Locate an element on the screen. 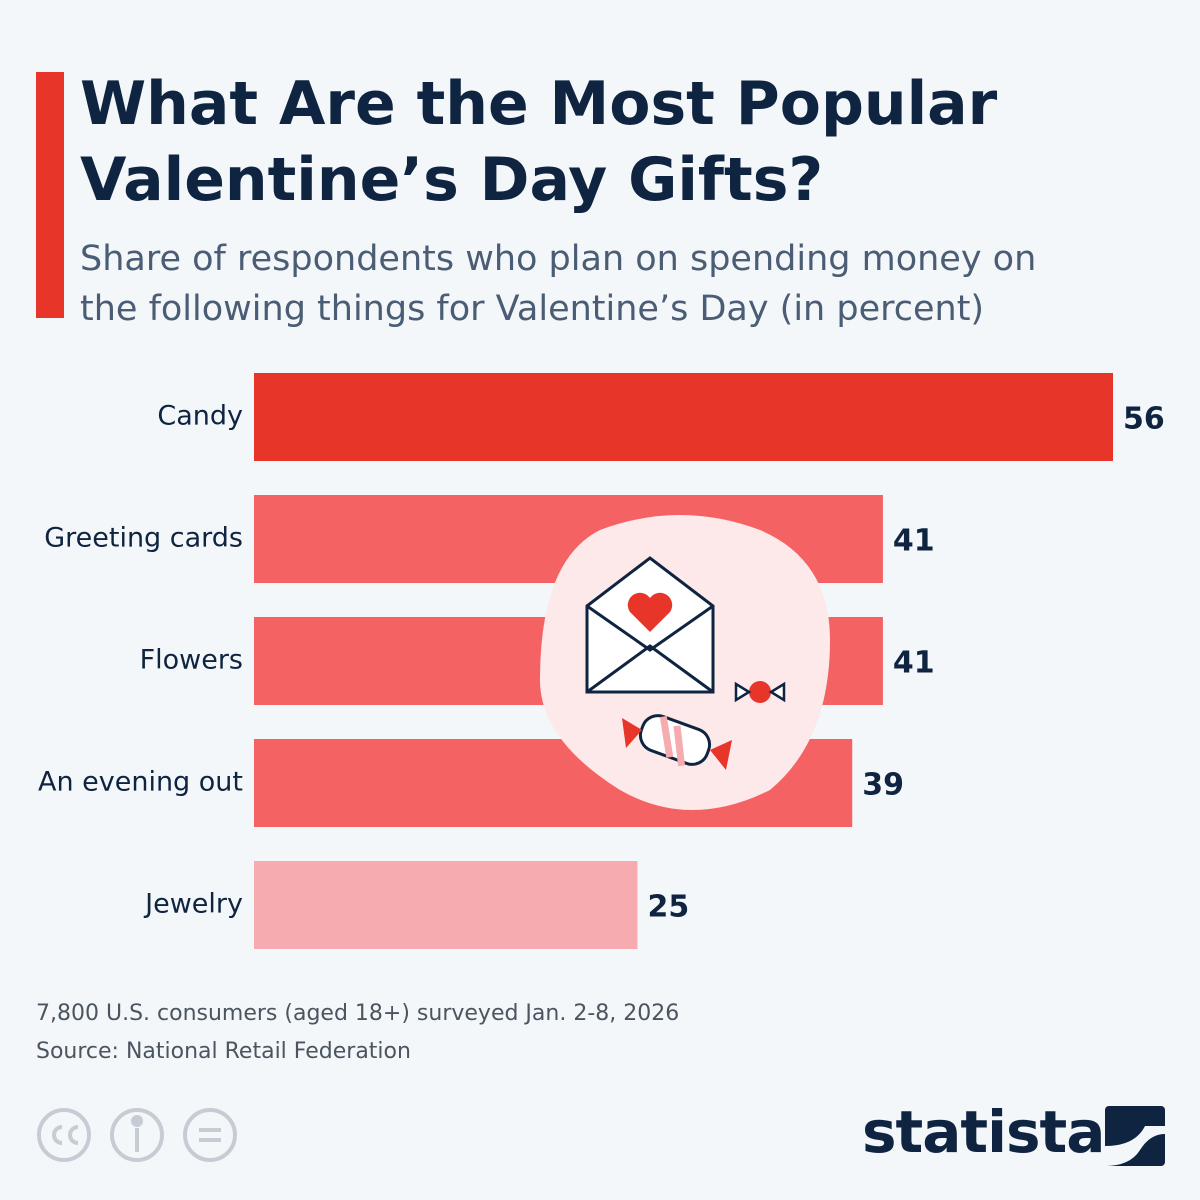  brand-icon is located at coordinates (1135, 1136).